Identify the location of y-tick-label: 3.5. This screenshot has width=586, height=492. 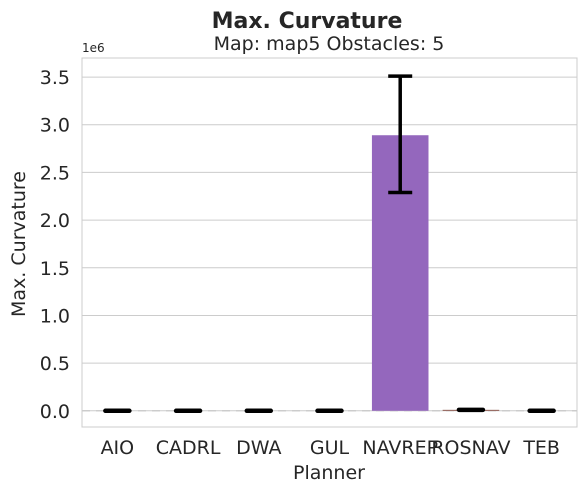
(55, 78).